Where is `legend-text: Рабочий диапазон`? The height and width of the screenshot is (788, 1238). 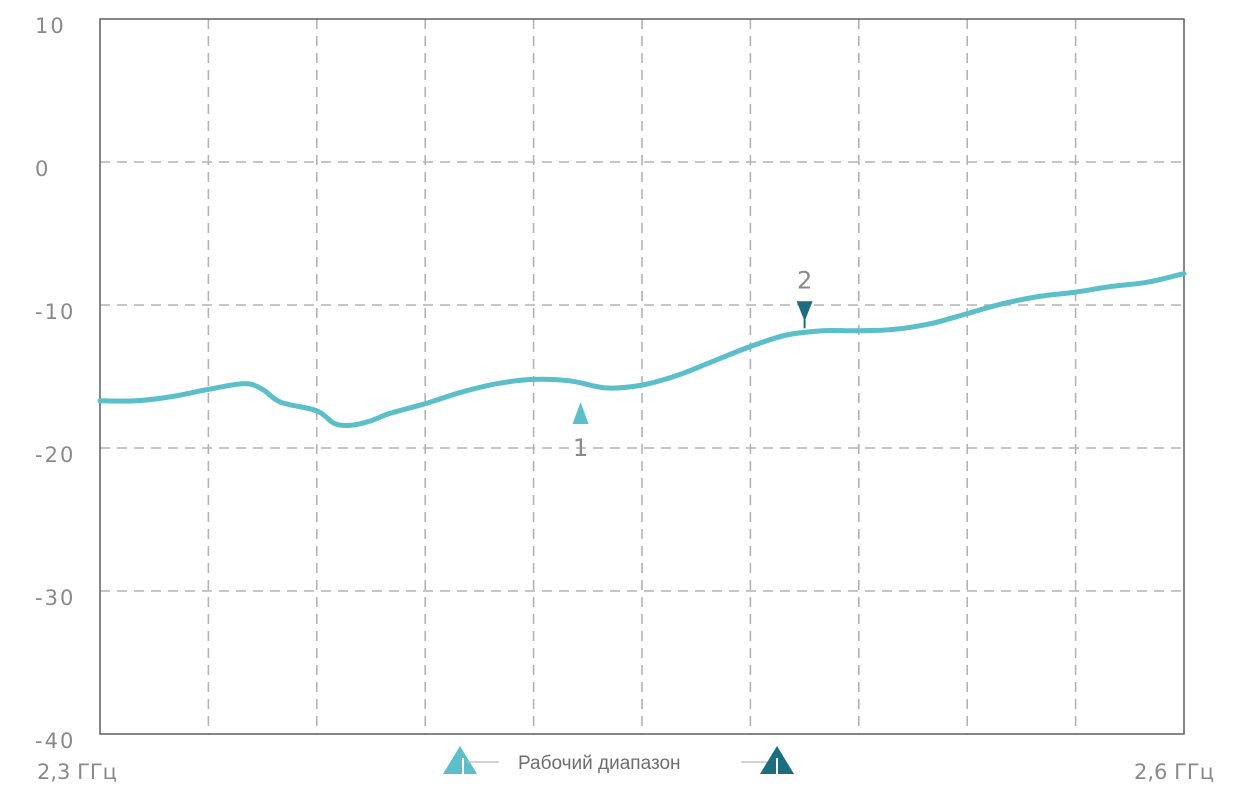
legend-text: Рабочий диапазон is located at coordinates (599, 763).